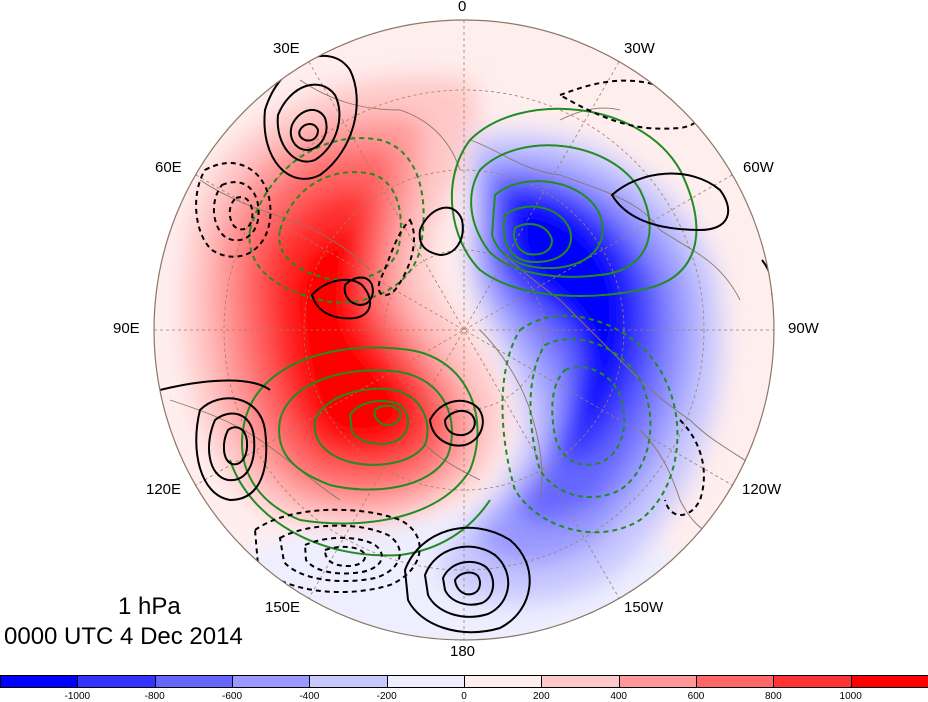 The height and width of the screenshot is (702, 928). I want to click on colorbar-tick-label: -400, so click(309, 696).